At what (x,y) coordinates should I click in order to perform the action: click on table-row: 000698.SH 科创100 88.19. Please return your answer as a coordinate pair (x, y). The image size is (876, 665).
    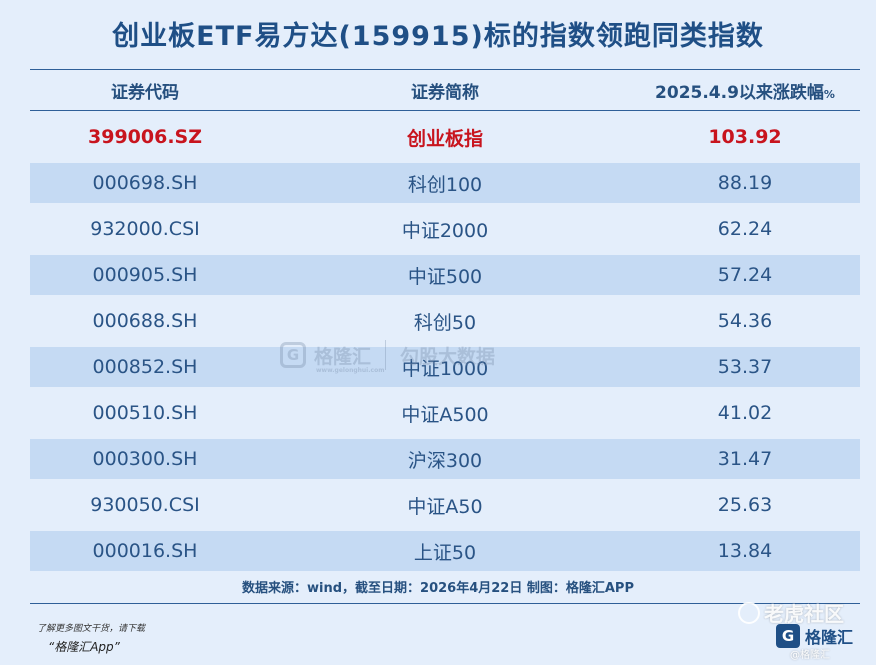
    Looking at the image, I should click on (445, 183).